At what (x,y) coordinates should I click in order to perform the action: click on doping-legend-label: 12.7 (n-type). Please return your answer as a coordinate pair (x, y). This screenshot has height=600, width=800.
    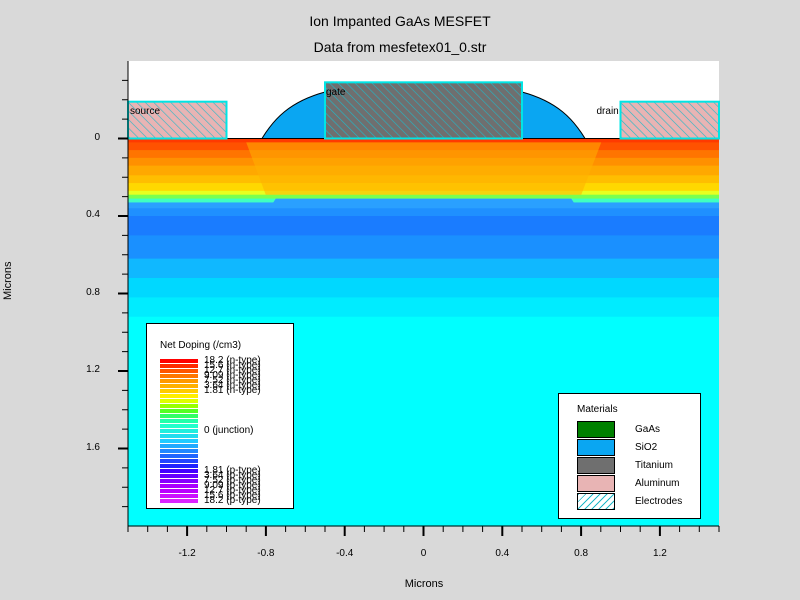
    Looking at the image, I should click on (232, 370).